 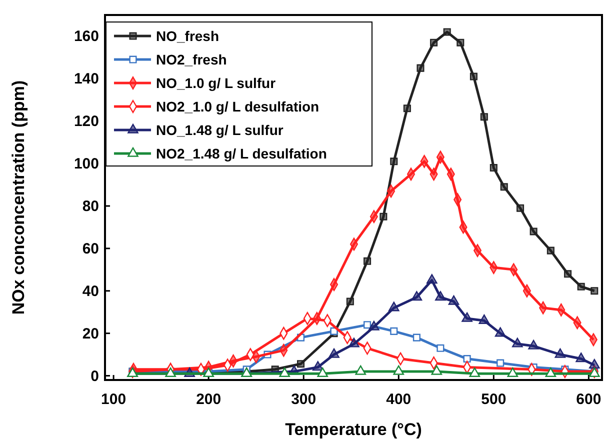 What do you see at coordinates (90, 249) in the screenshot?
I see `y-tick-label: 60` at bounding box center [90, 249].